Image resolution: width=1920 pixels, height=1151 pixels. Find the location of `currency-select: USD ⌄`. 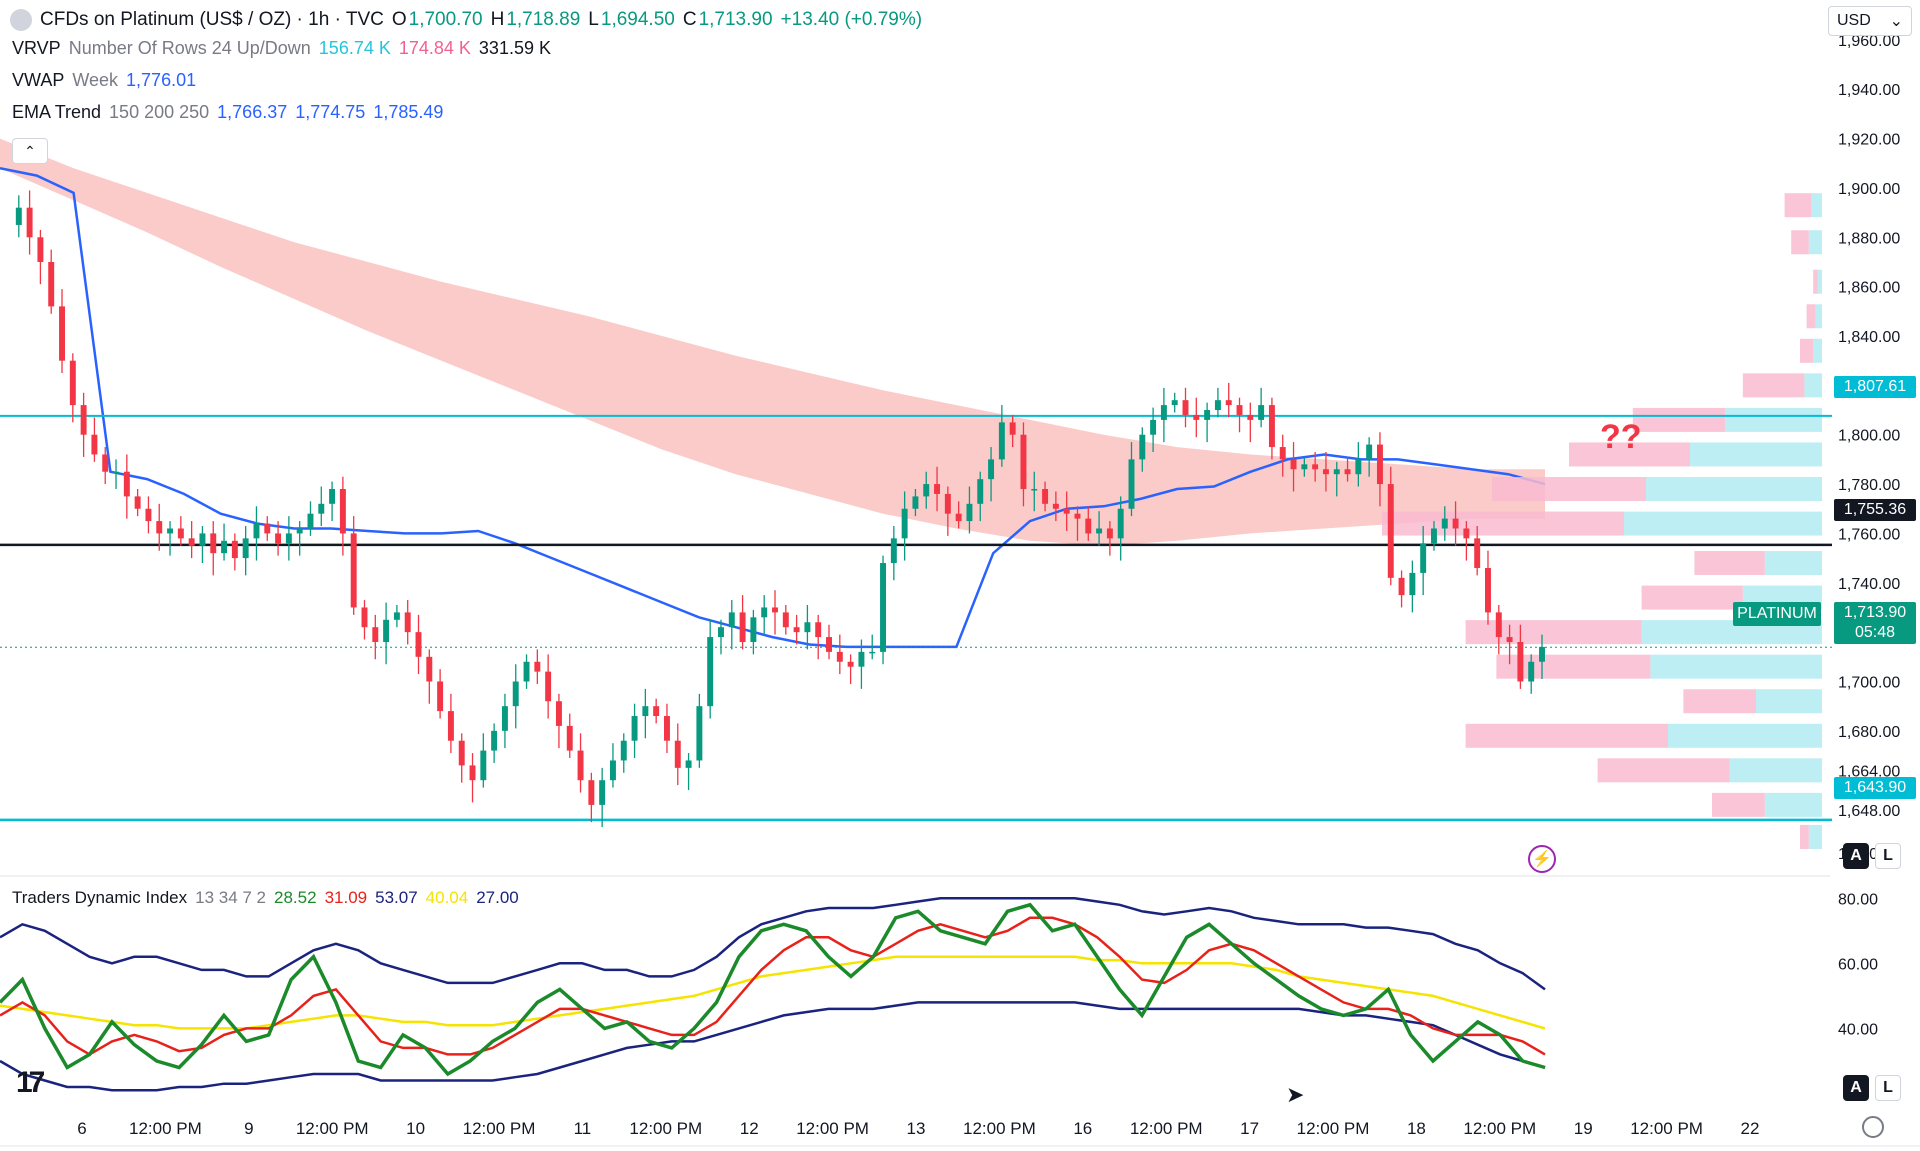

currency-select: USD ⌄ is located at coordinates (1870, 21).